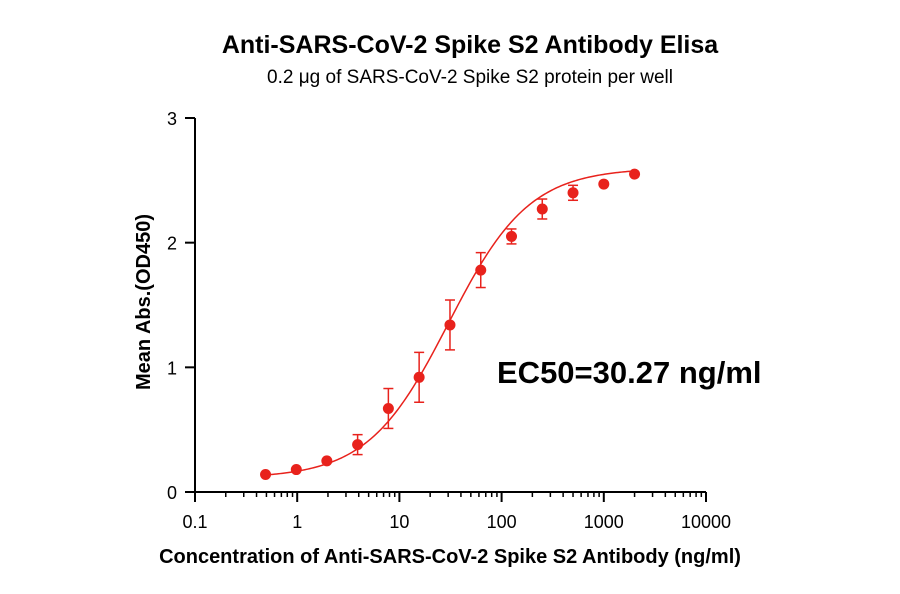 Image resolution: width=900 pixels, height=594 pixels. I want to click on error-bars-layer, so click(465, 320).